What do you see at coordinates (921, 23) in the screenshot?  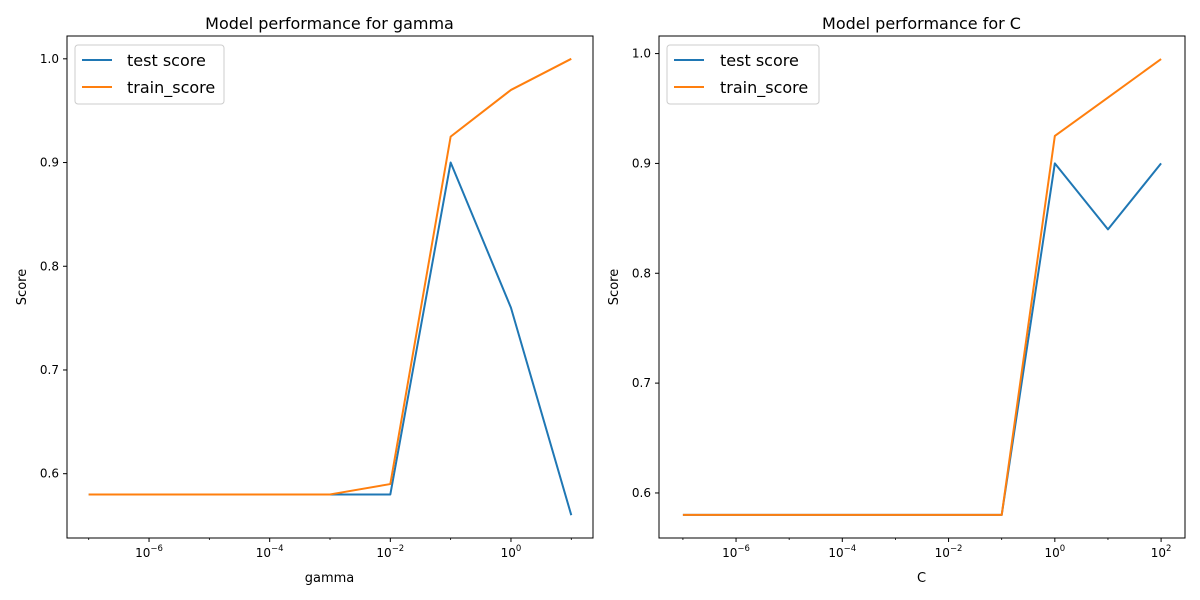 I see `chart-title: Model performance for C` at bounding box center [921, 23].